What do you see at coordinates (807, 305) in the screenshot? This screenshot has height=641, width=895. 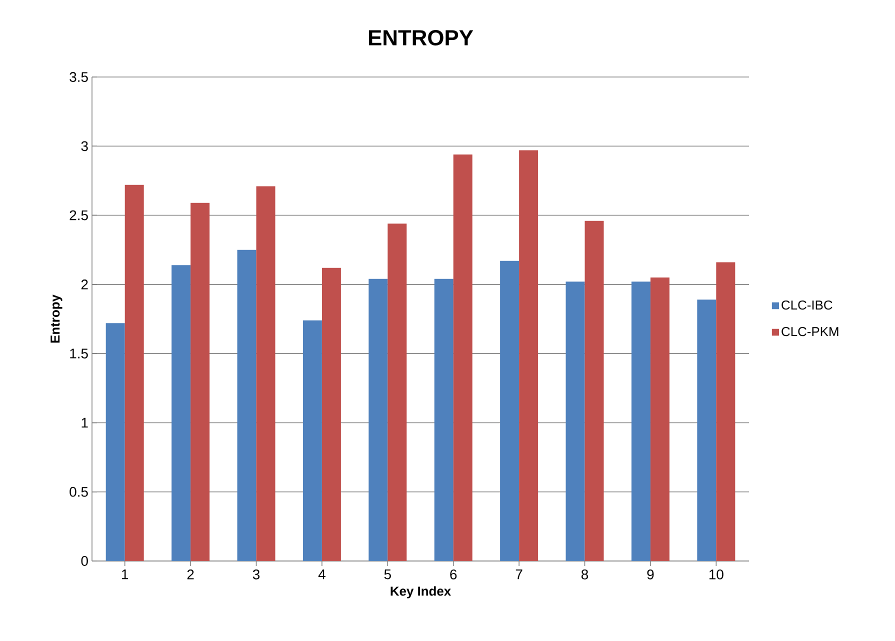 I see `legend-label: CLC-IBC` at bounding box center [807, 305].